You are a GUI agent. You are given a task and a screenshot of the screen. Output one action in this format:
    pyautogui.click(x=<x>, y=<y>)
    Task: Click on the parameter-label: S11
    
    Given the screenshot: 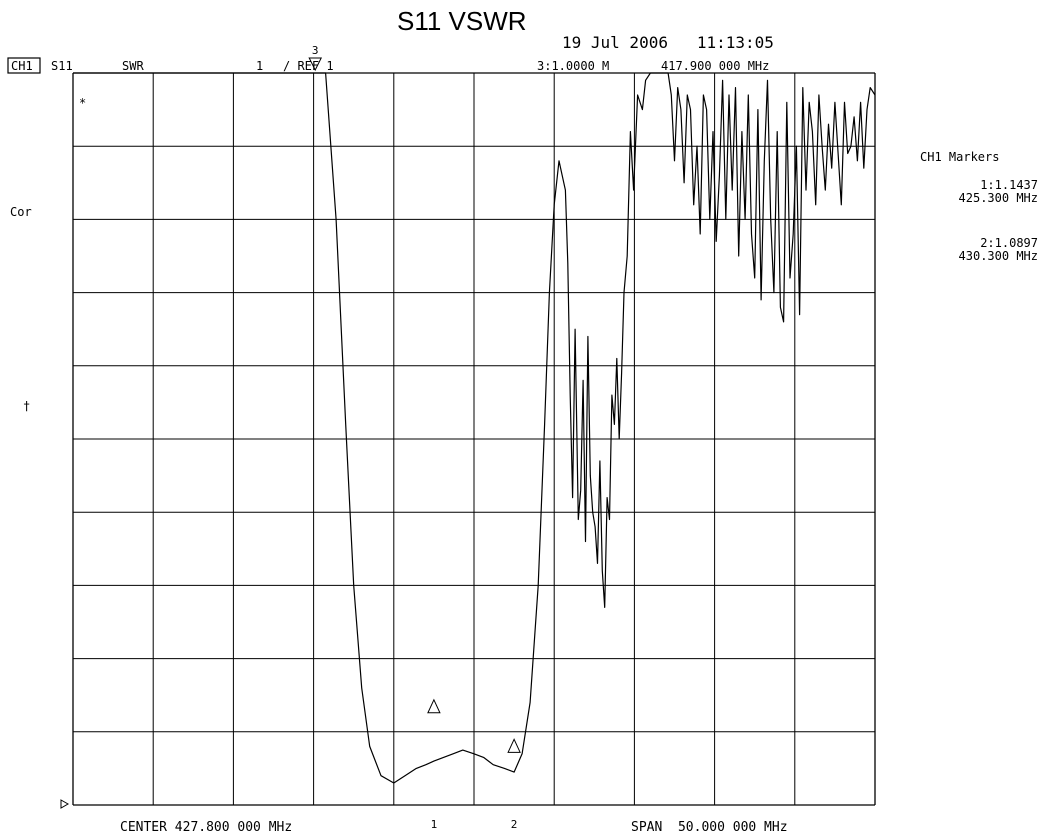 What is the action you would take?
    pyautogui.click(x=62, y=66)
    